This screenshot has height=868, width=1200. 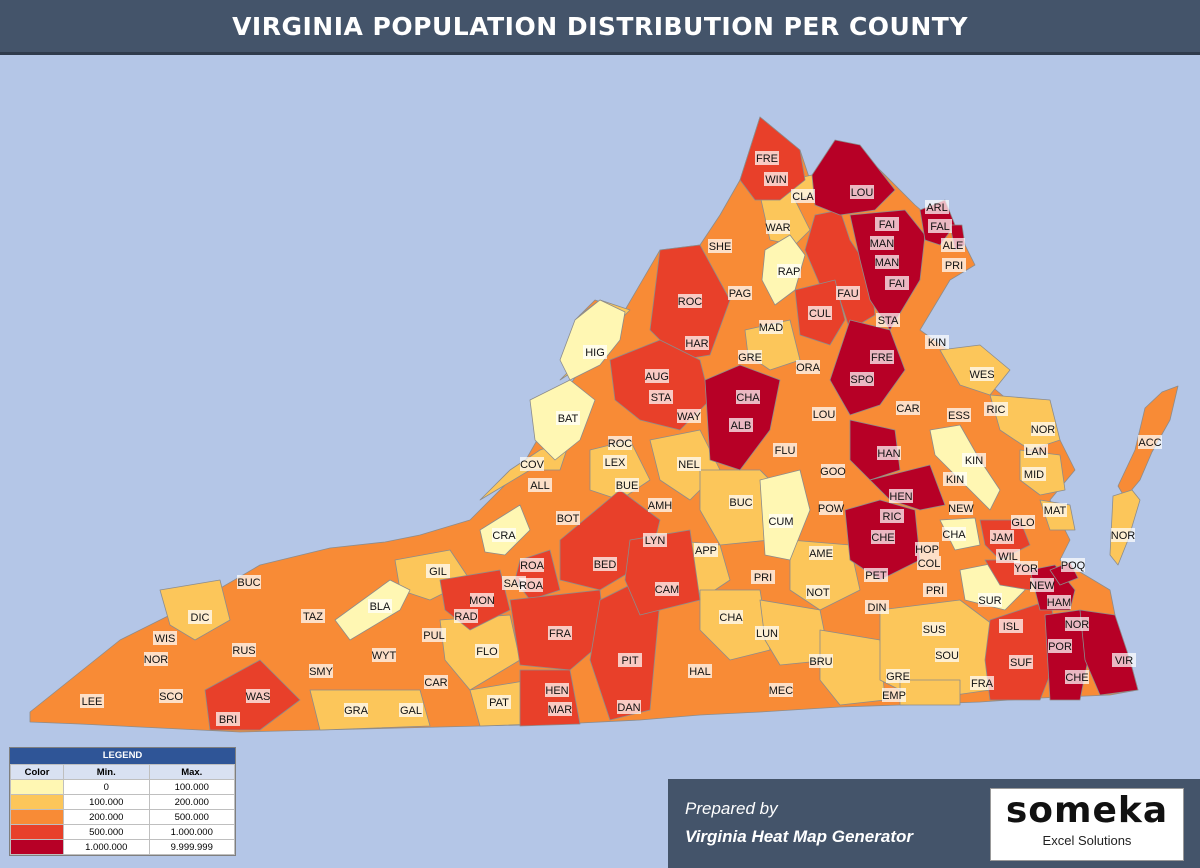 What do you see at coordinates (821, 553) in the screenshot?
I see `county-label-ame: AME` at bounding box center [821, 553].